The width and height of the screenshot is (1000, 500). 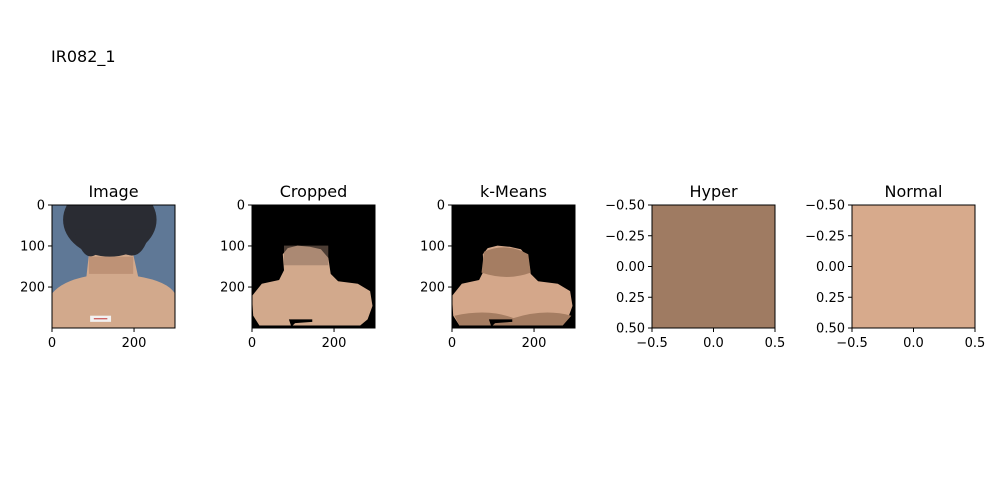 What do you see at coordinates (513, 191) in the screenshot?
I see `panel-title: k-Means` at bounding box center [513, 191].